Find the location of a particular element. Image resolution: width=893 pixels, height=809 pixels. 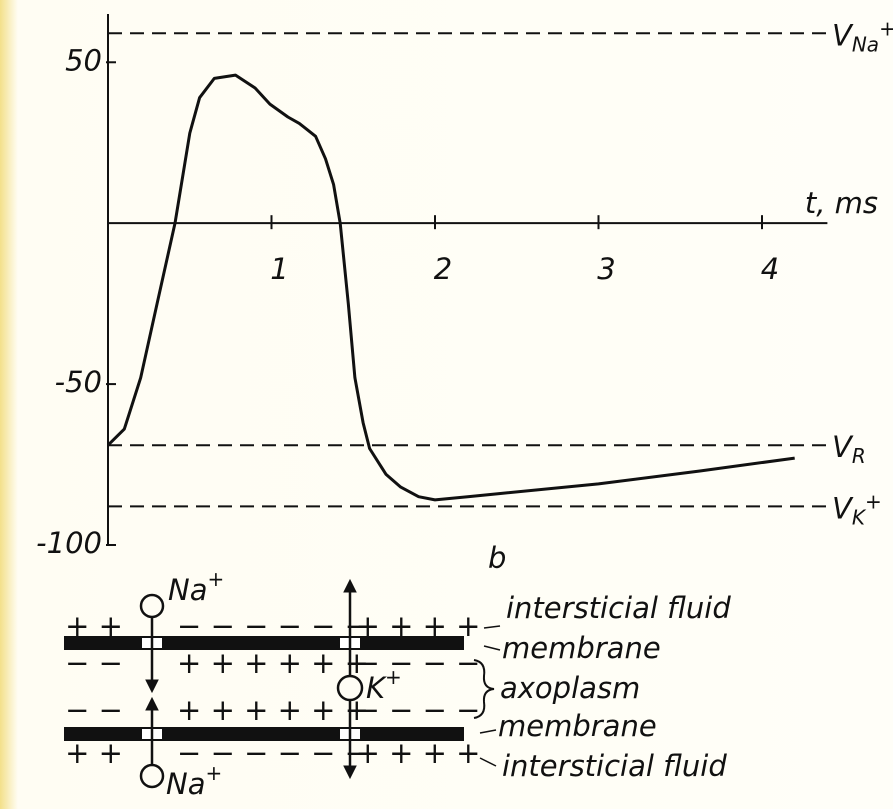

reference-label: VR is located at coordinates (849, 449).